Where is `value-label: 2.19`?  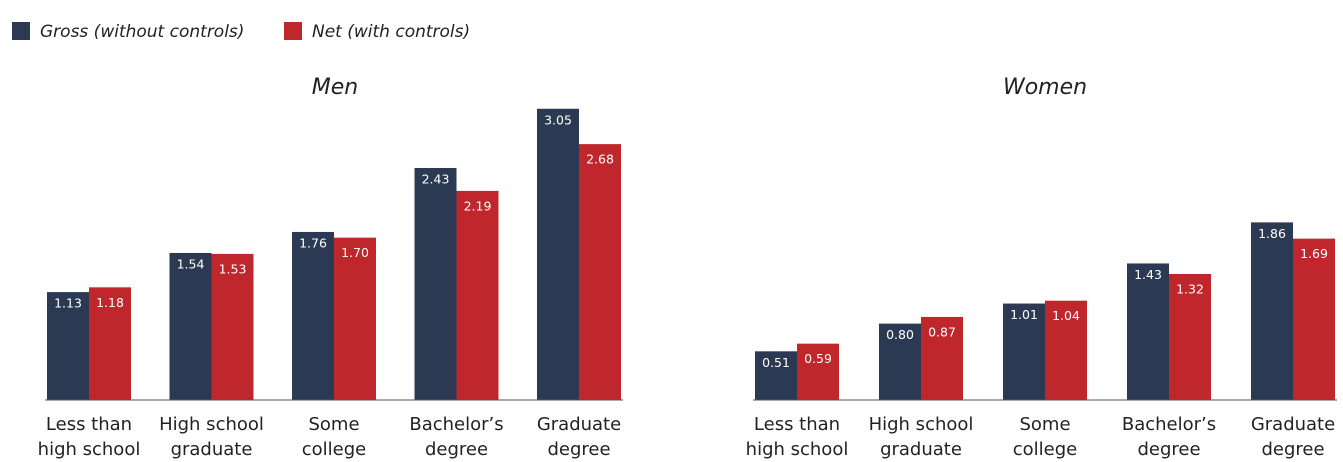 value-label: 2.19 is located at coordinates (478, 205).